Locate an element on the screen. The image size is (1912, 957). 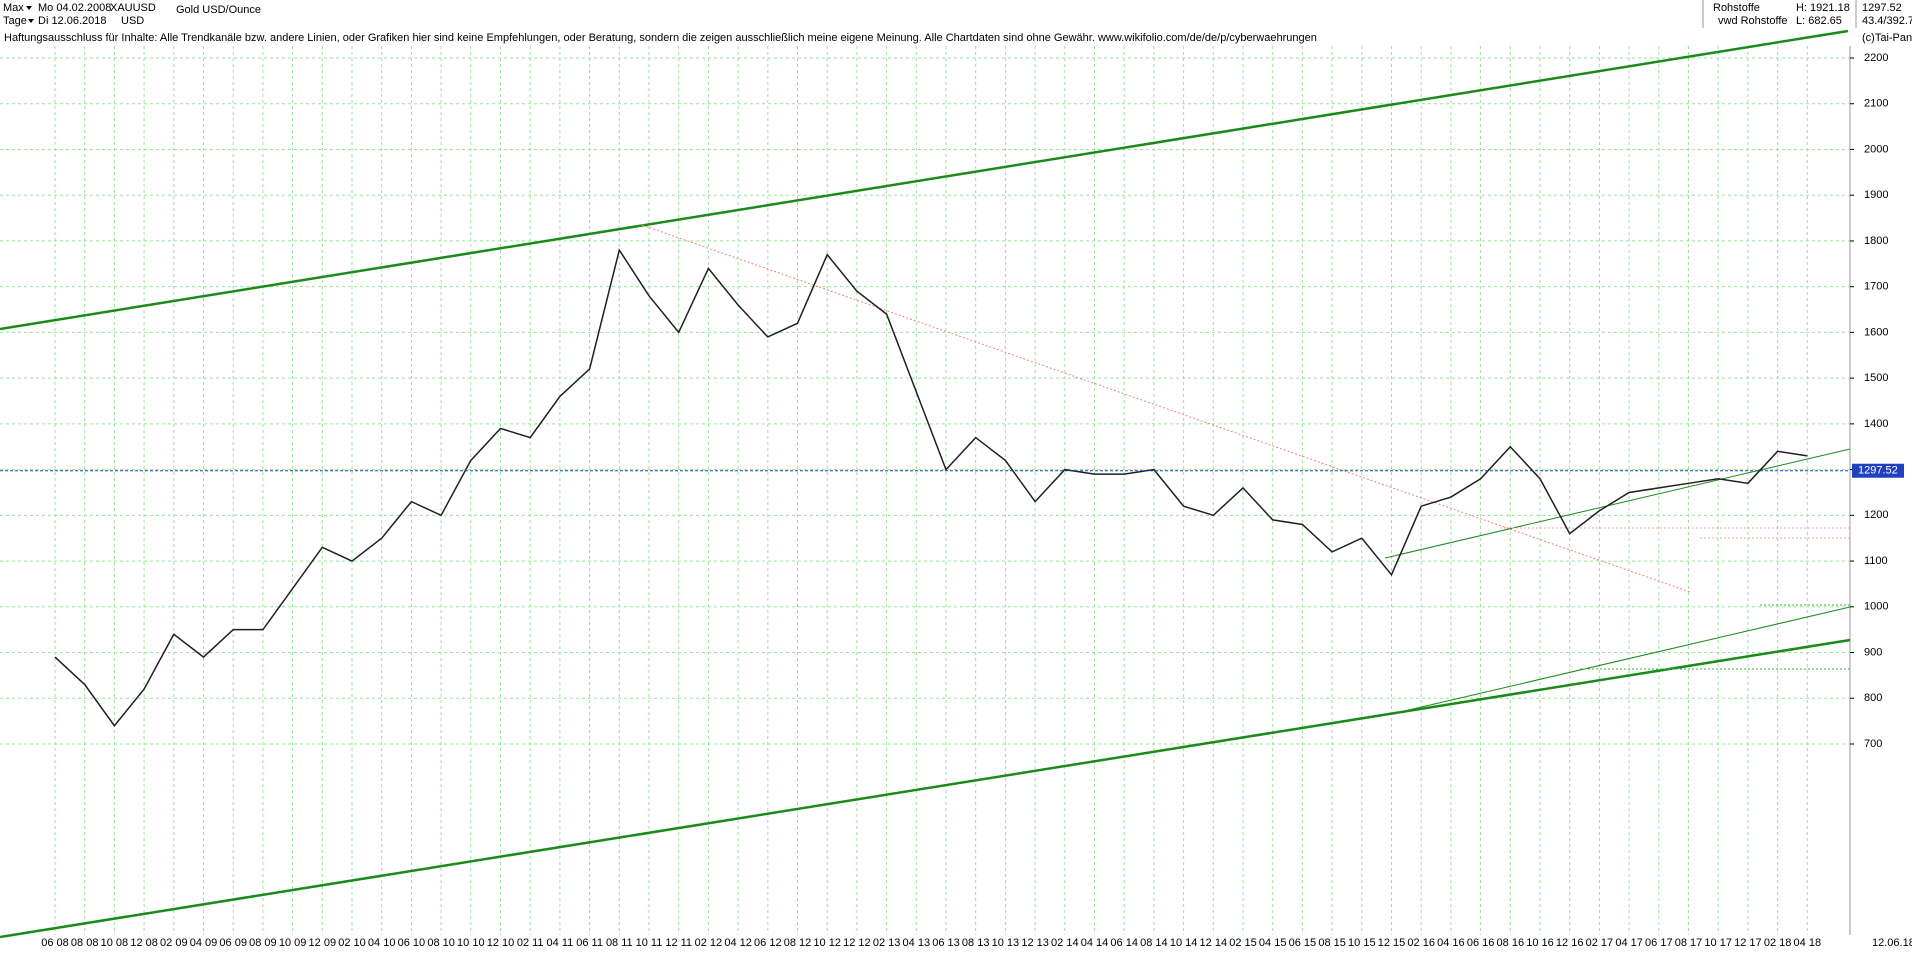
x-tick-label: 04 14 is located at coordinates (1095, 943).